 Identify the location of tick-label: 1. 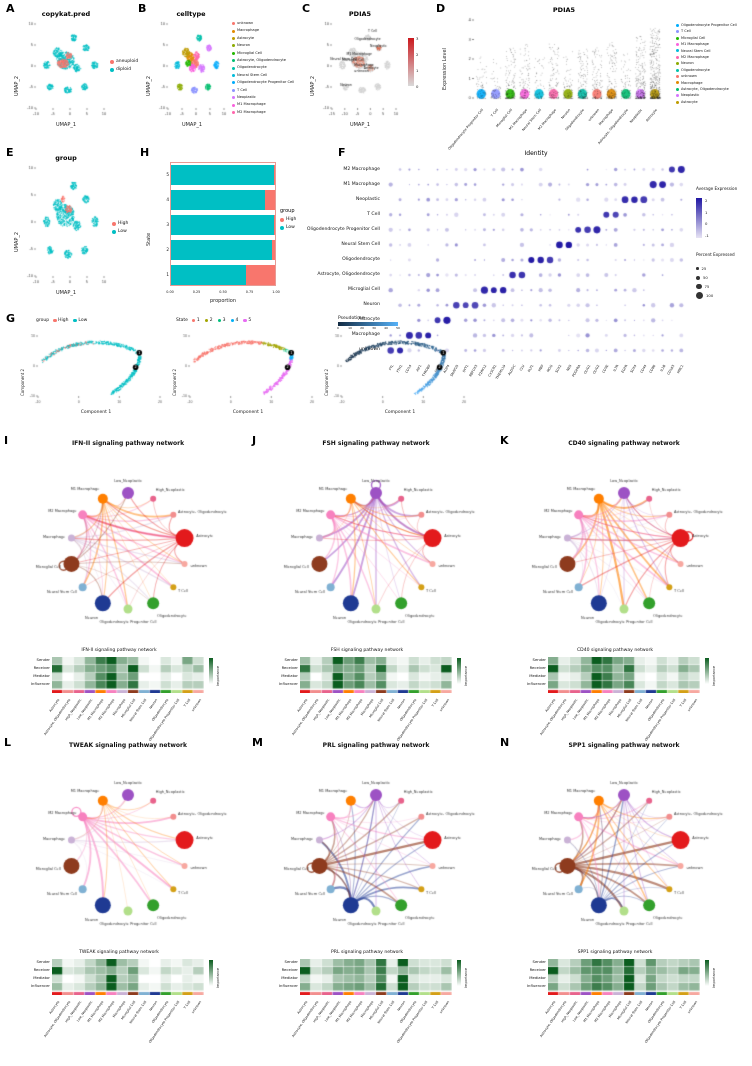
(706, 212).